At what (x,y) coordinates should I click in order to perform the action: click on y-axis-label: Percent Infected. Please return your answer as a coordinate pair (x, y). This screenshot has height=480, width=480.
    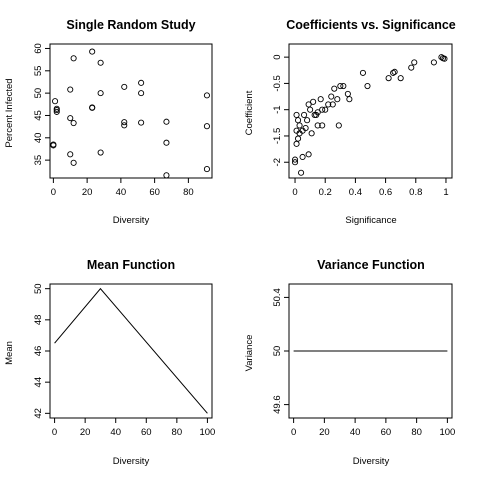
    Looking at the image, I should click on (9, 112).